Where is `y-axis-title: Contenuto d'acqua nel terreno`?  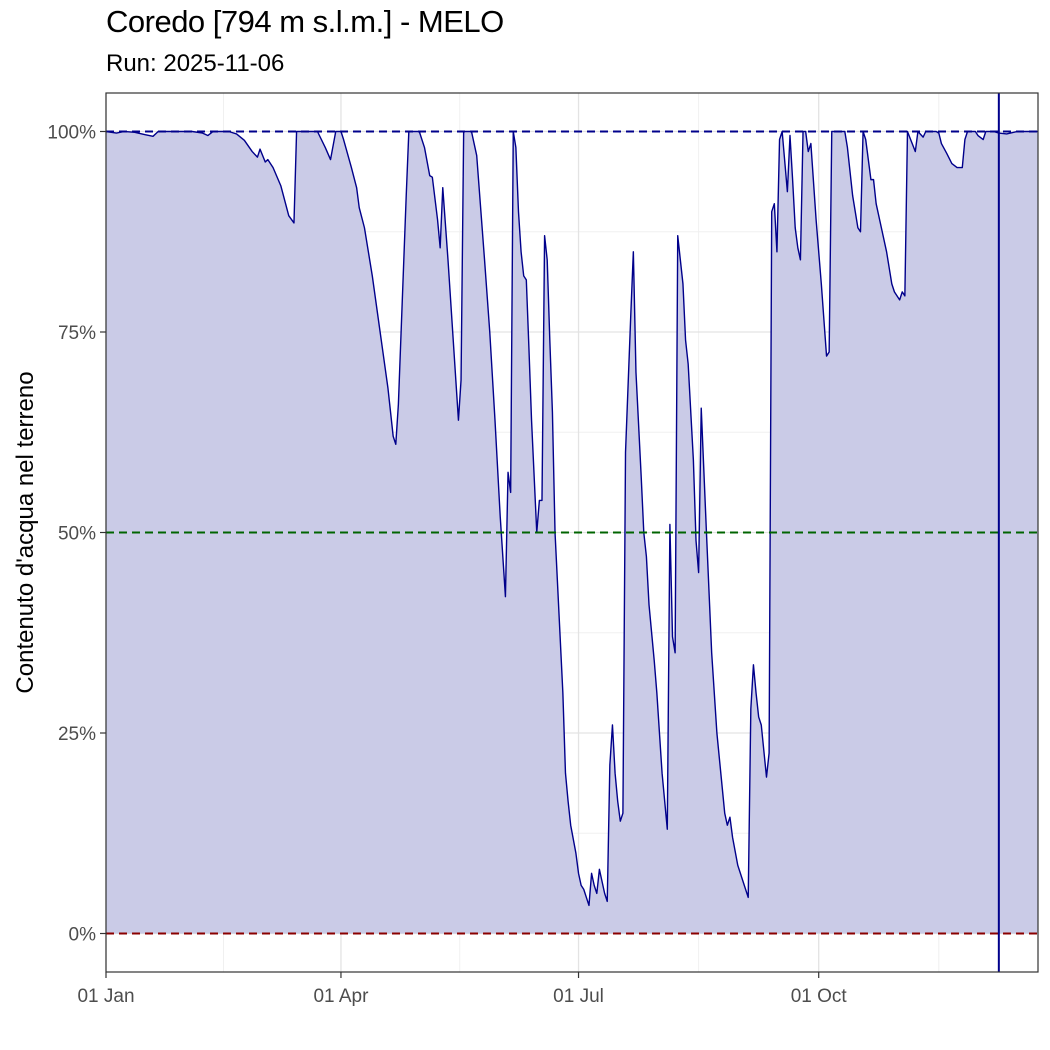 y-axis-title: Contenuto d'acqua nel terreno is located at coordinates (25, 532).